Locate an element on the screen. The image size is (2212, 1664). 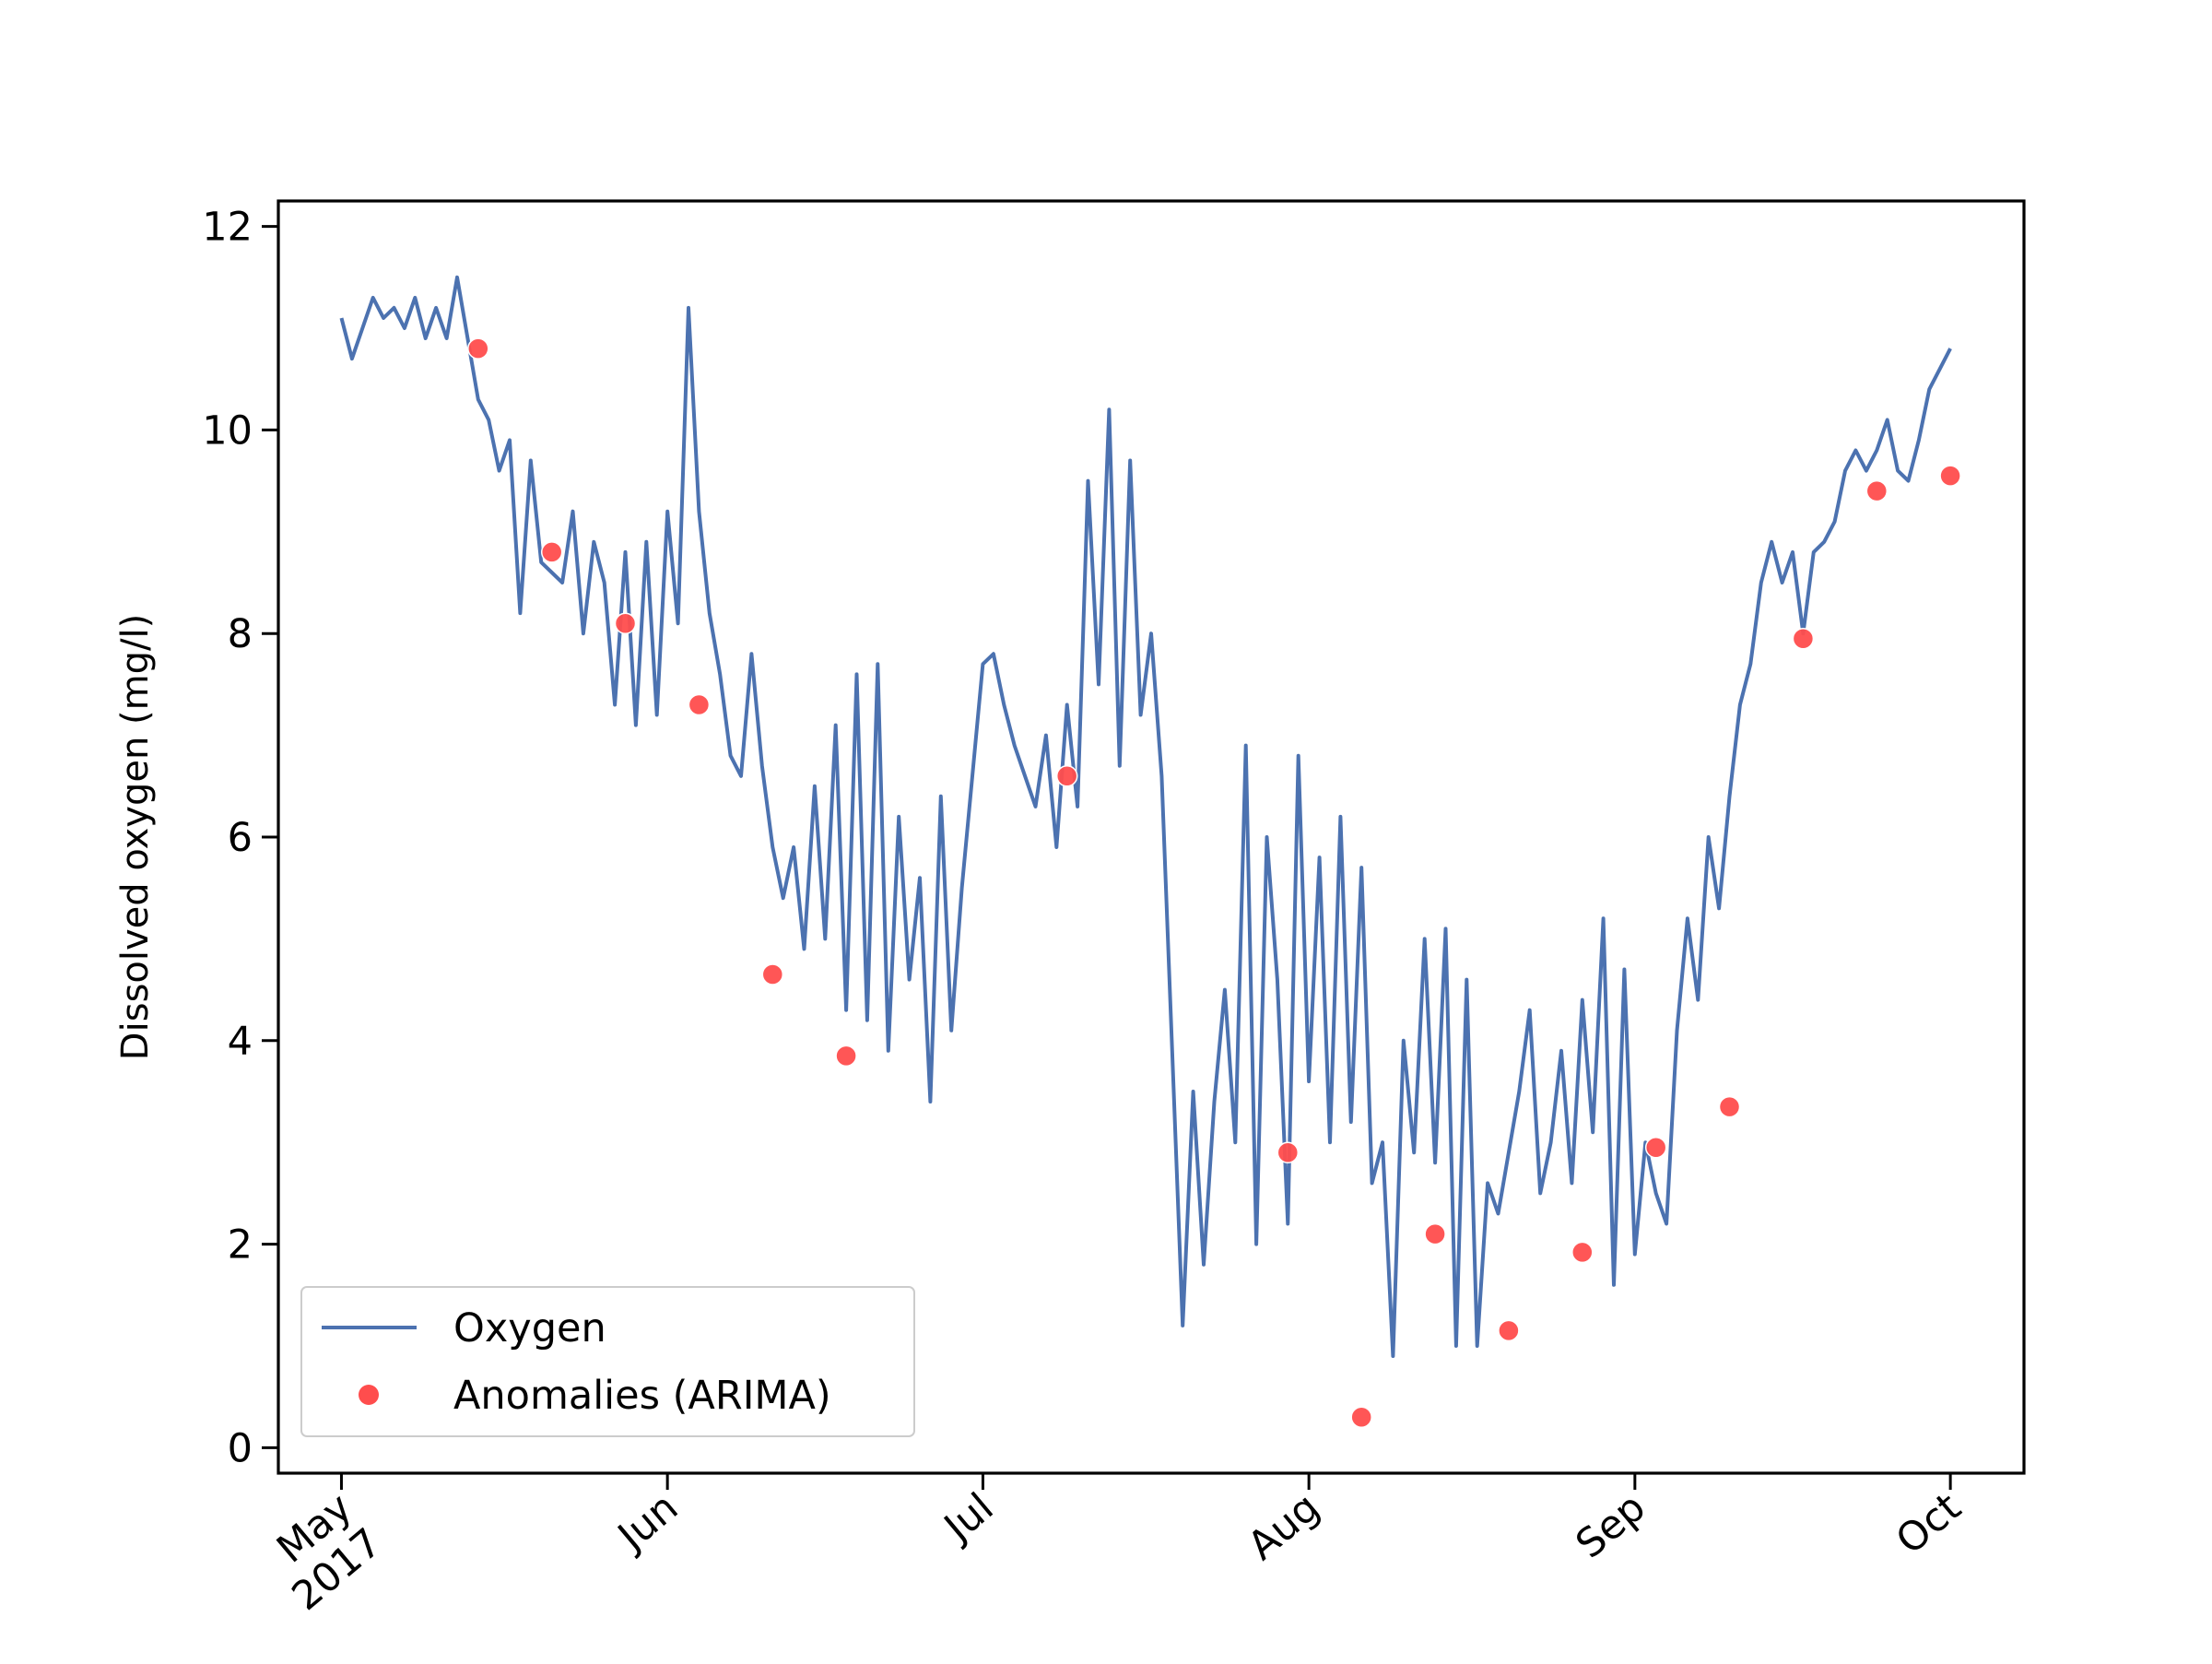
x-axis: May2017 Jun Jul Aug Sep Oct is located at coordinates (1112, 1546).